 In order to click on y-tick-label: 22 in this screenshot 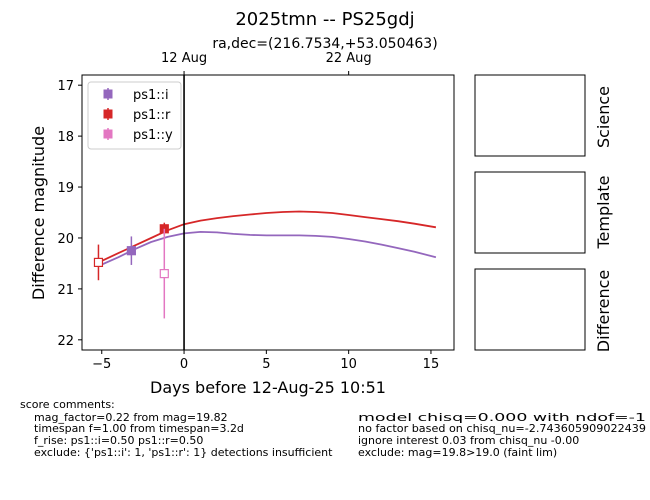, I will do `click(65, 341)`.